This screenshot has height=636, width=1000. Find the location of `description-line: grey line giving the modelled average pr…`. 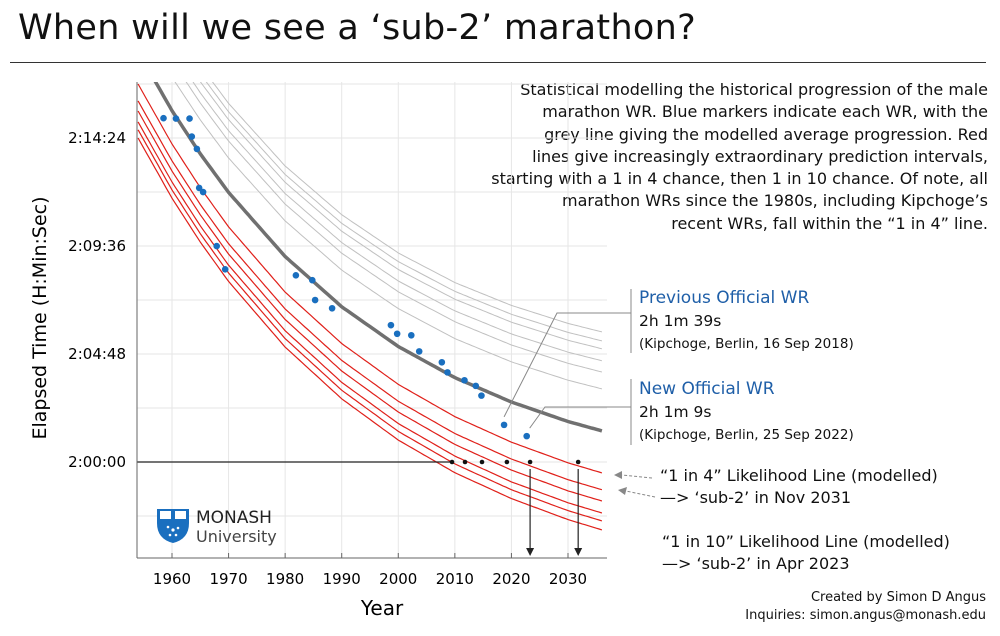

description-line: grey line giving the modelled average pr… is located at coordinates (766, 134).